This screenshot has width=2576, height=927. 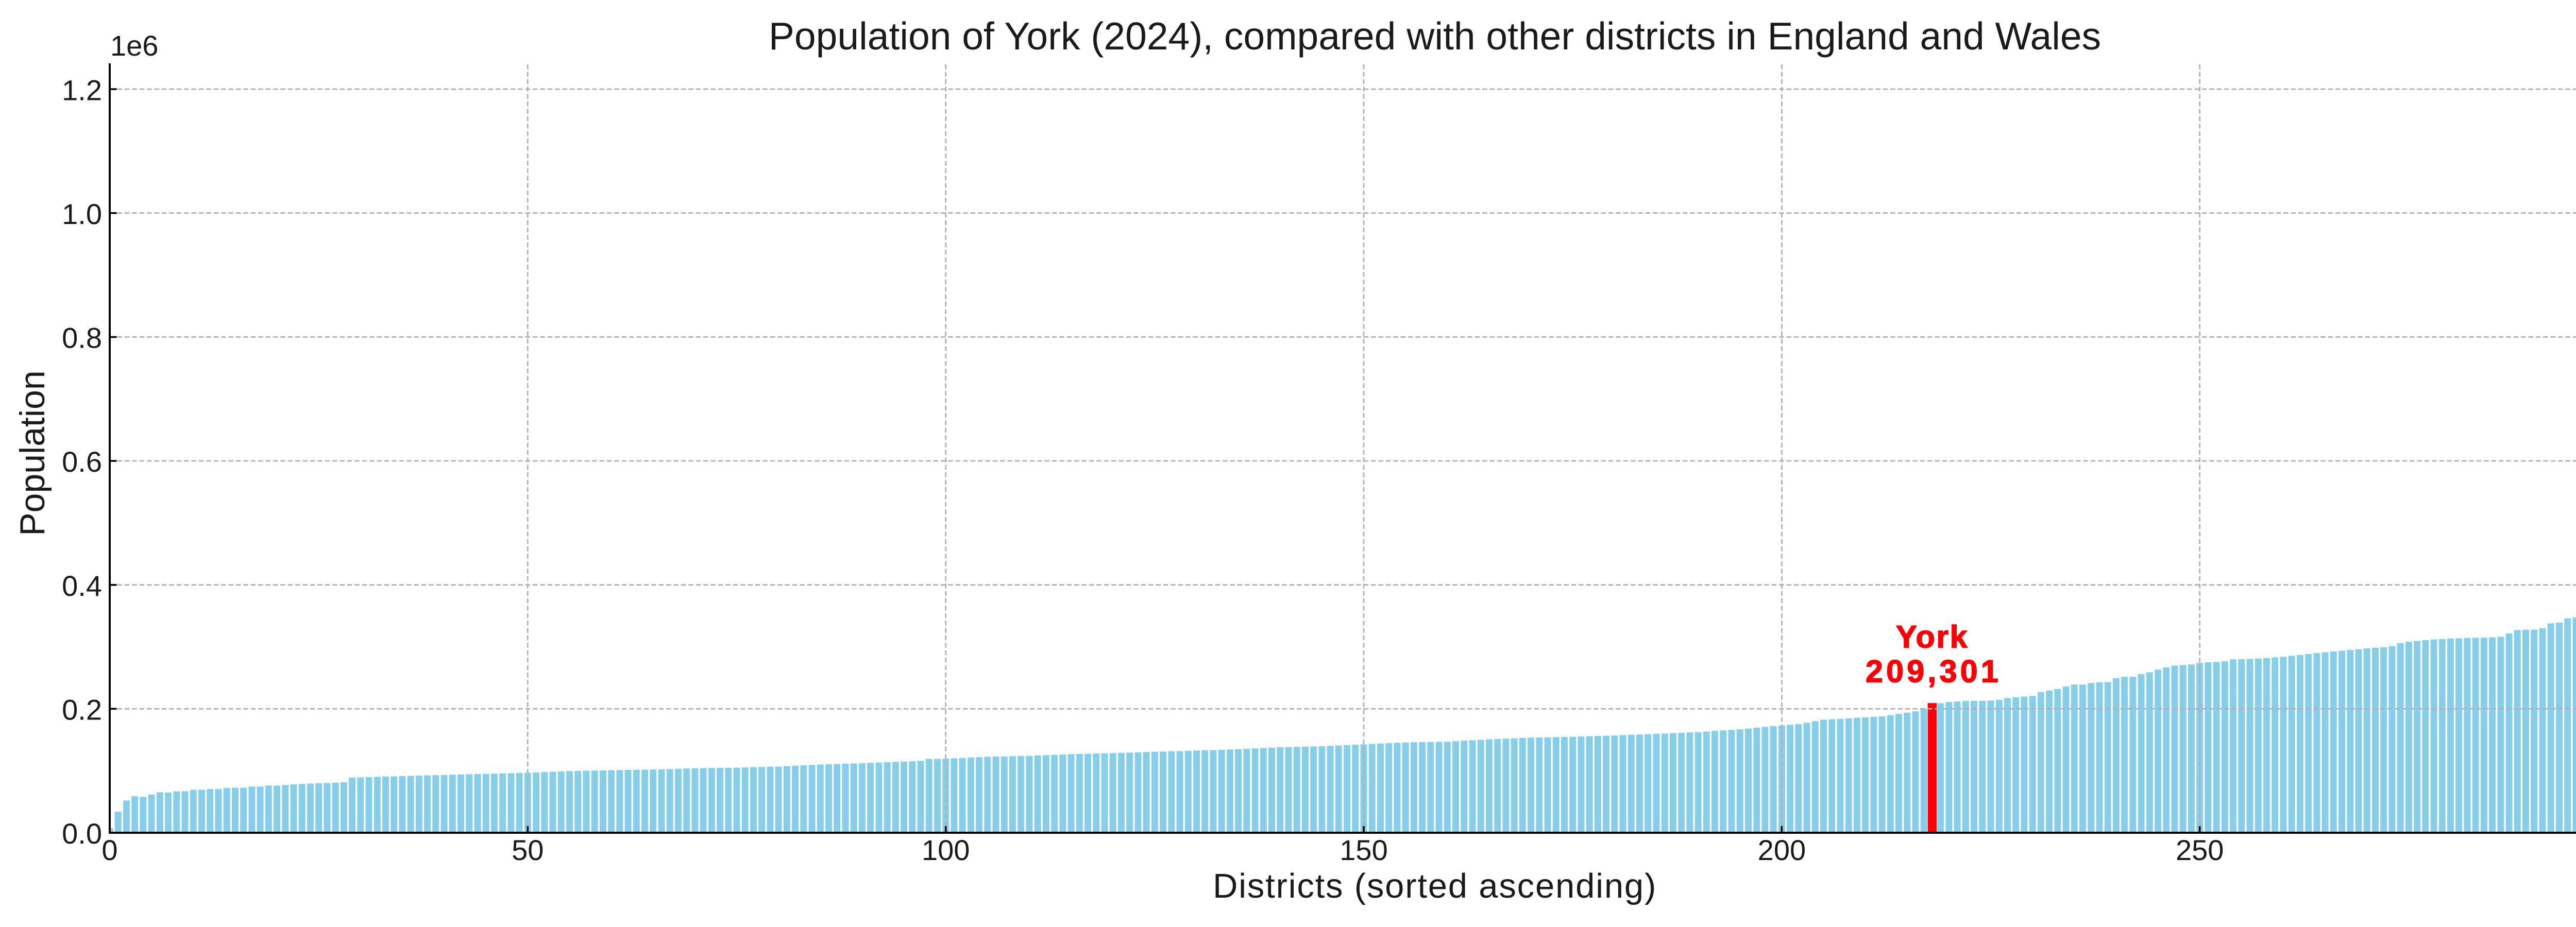 I want to click on svg-text: Population, so click(x=32, y=453).